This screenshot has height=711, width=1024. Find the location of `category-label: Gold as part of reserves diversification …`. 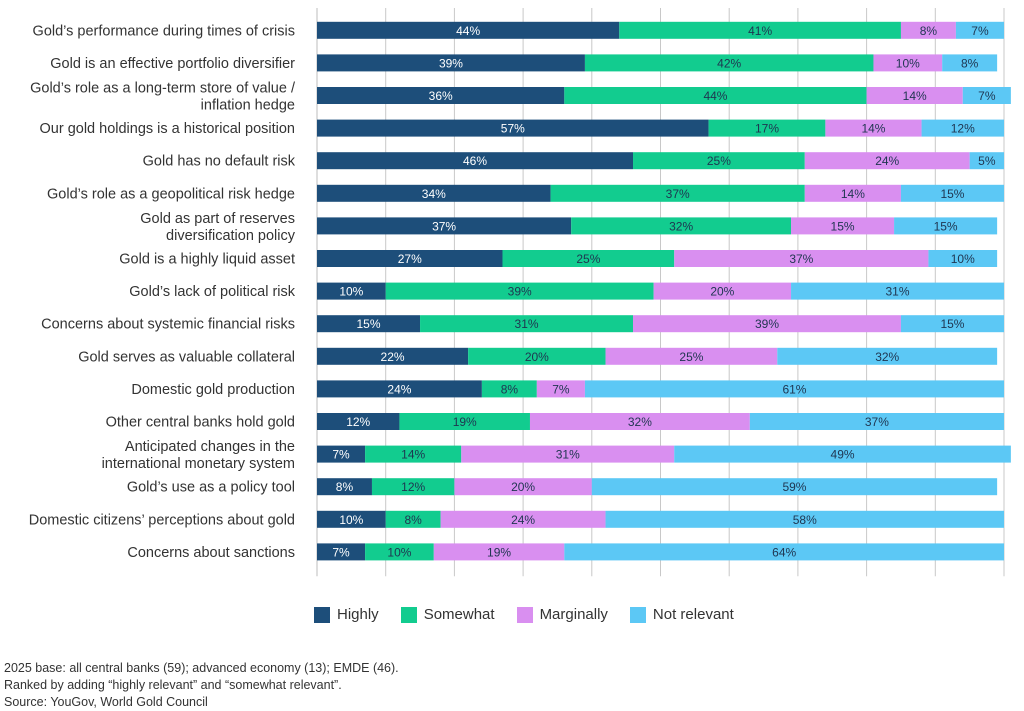

category-label: Gold as part of reserves diversification … is located at coordinates (217, 227).